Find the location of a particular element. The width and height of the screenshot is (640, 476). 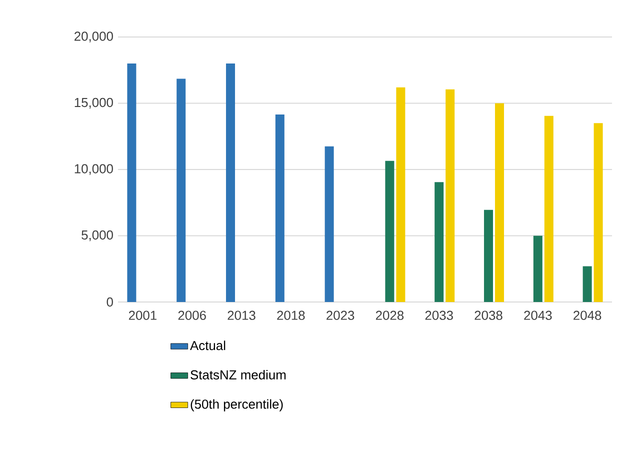

legend-label: Actual is located at coordinates (208, 345).